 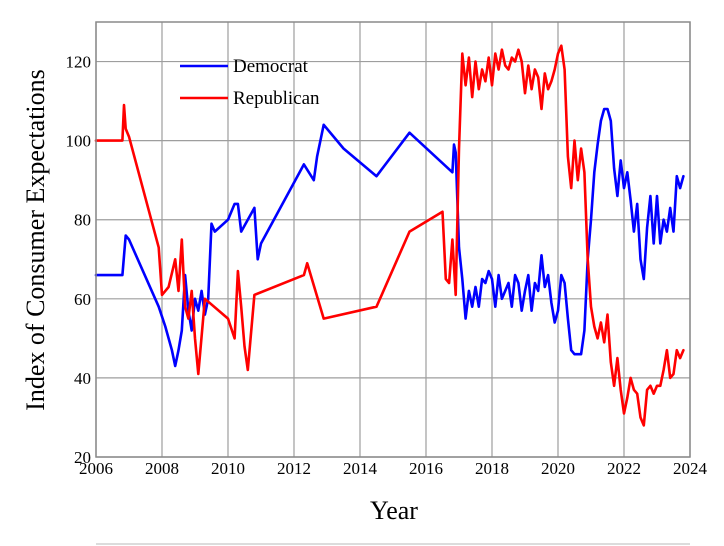 What do you see at coordinates (79, 260) in the screenshot?
I see `y-axis-ticks: 20 40 60 80 100 120` at bounding box center [79, 260].